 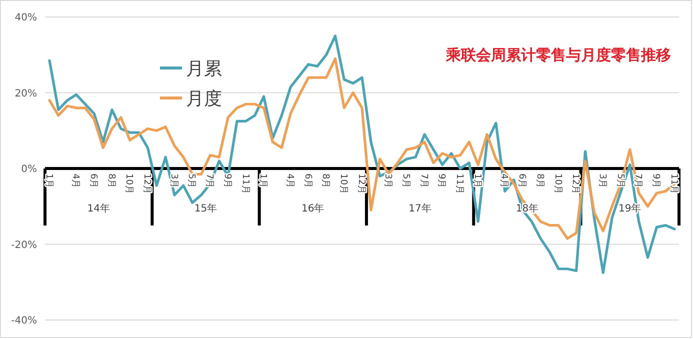 I want to click on text: 乘联会周累计零售与月度零售推移, so click(x=558, y=55).